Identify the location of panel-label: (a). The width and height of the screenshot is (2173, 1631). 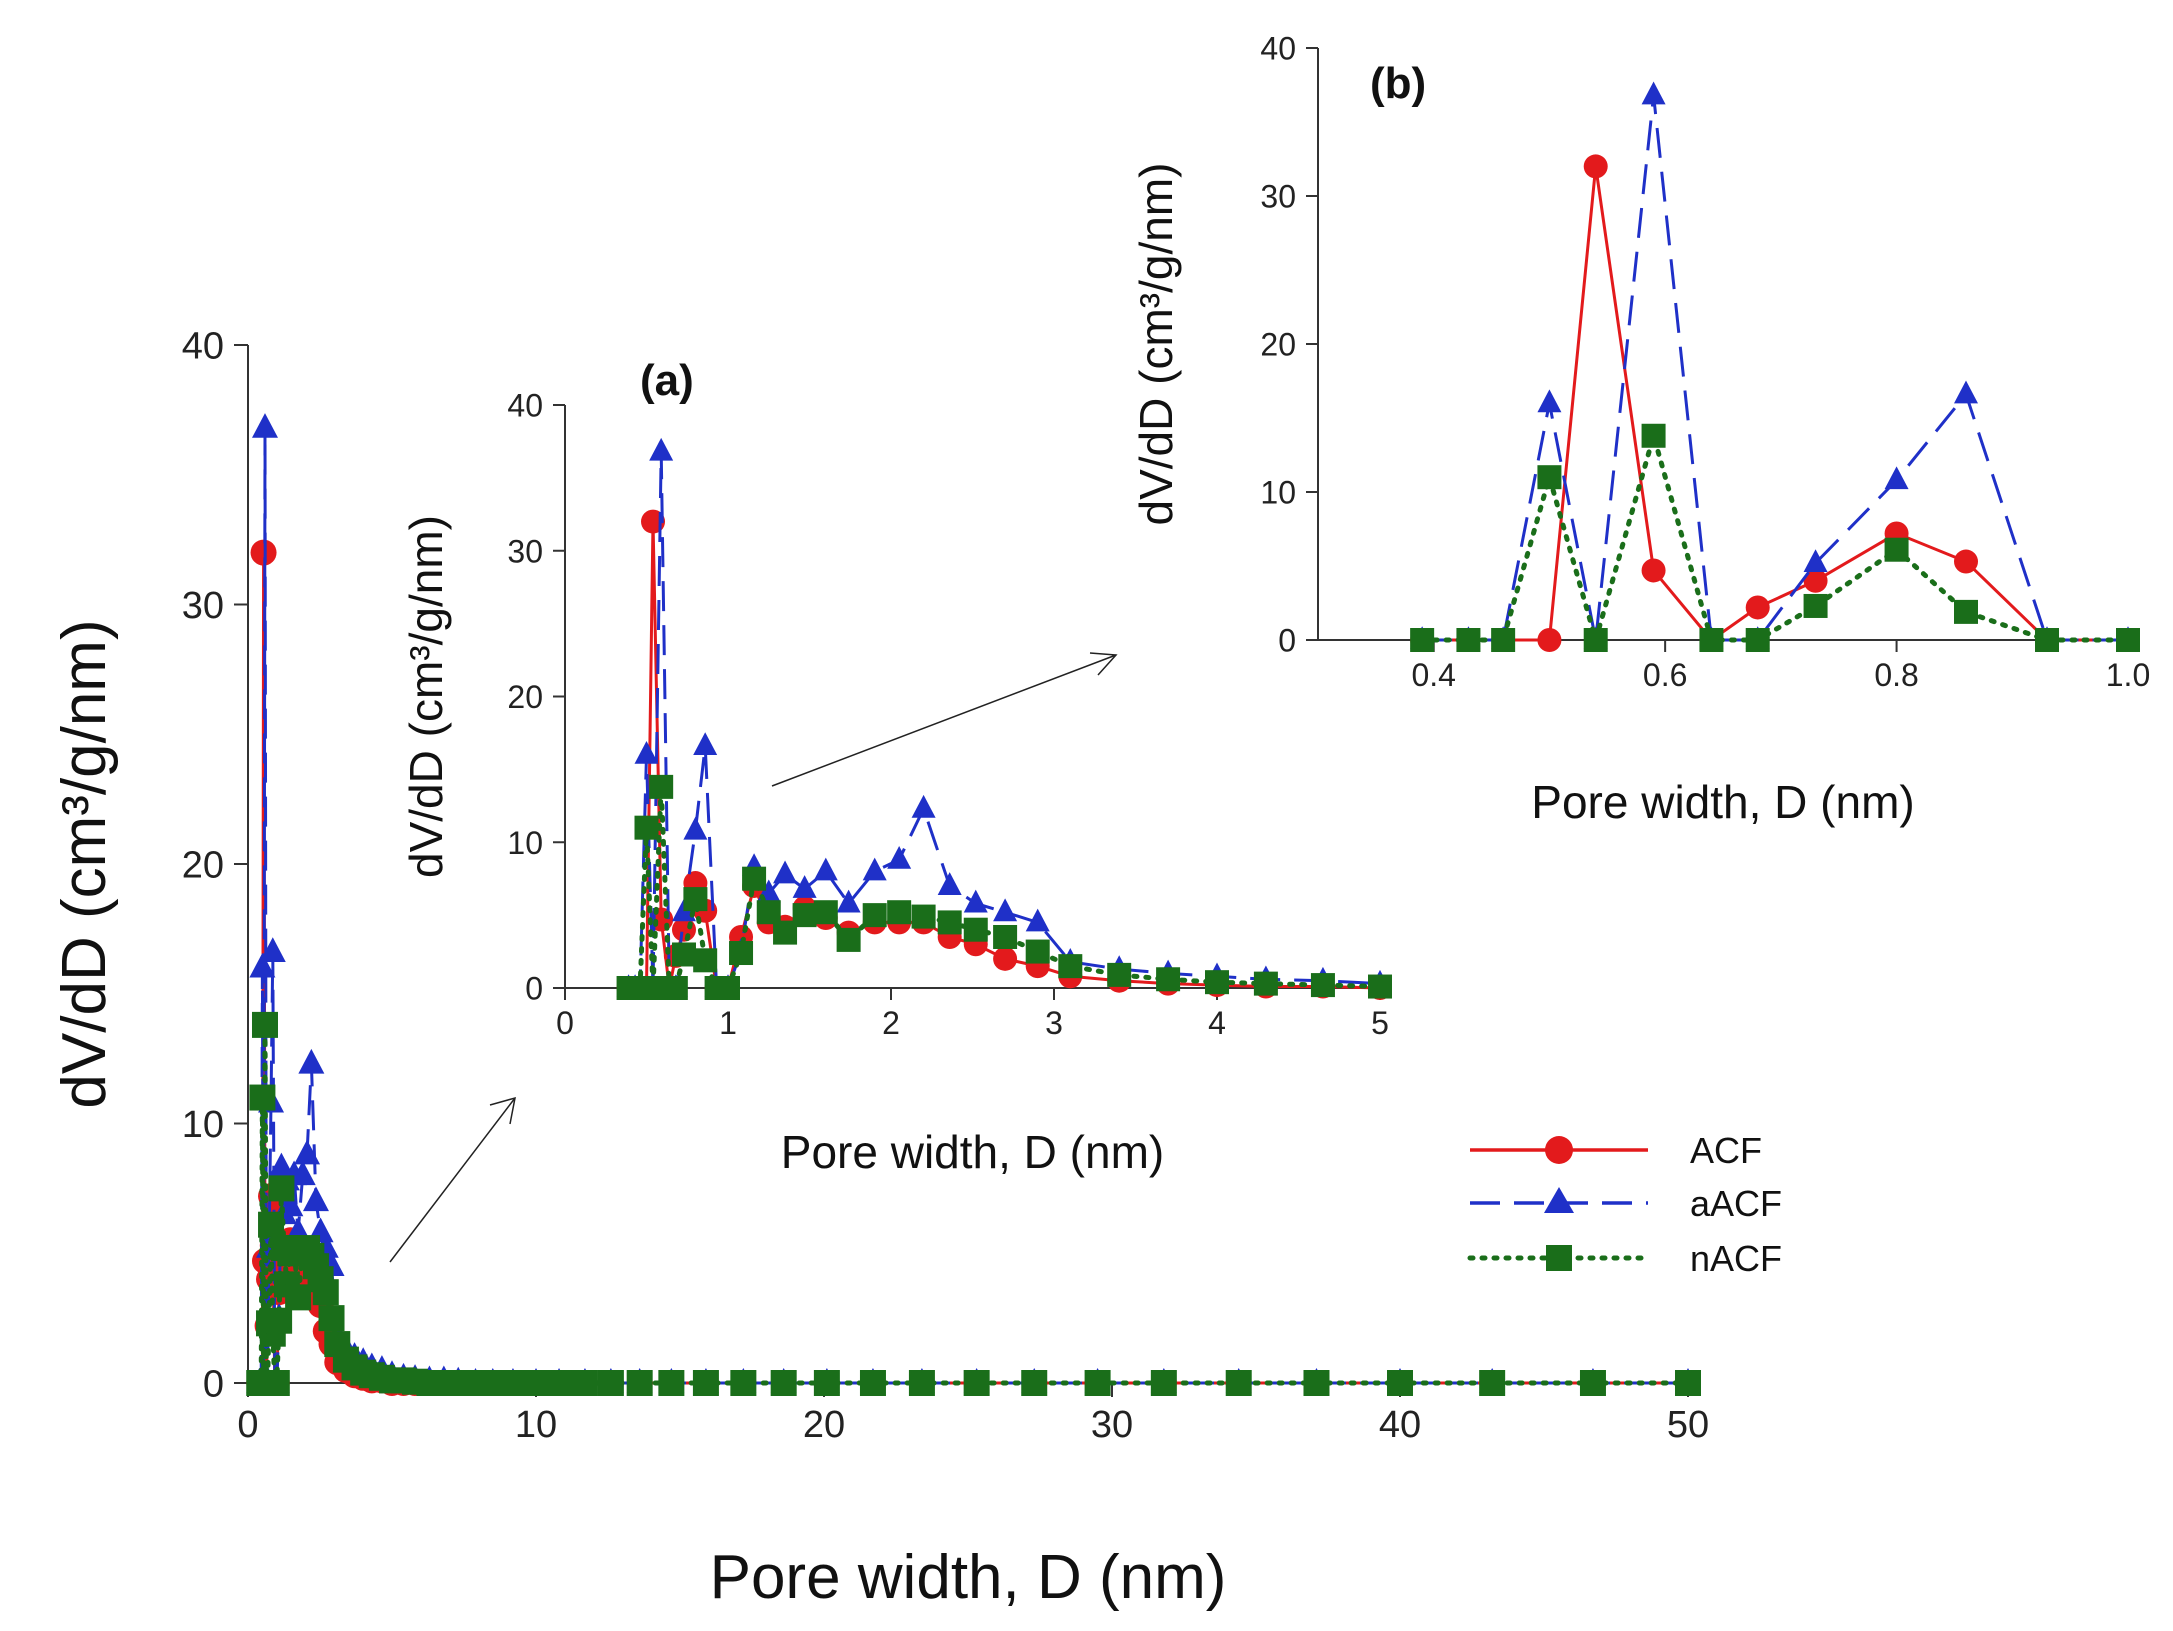
(667, 380).